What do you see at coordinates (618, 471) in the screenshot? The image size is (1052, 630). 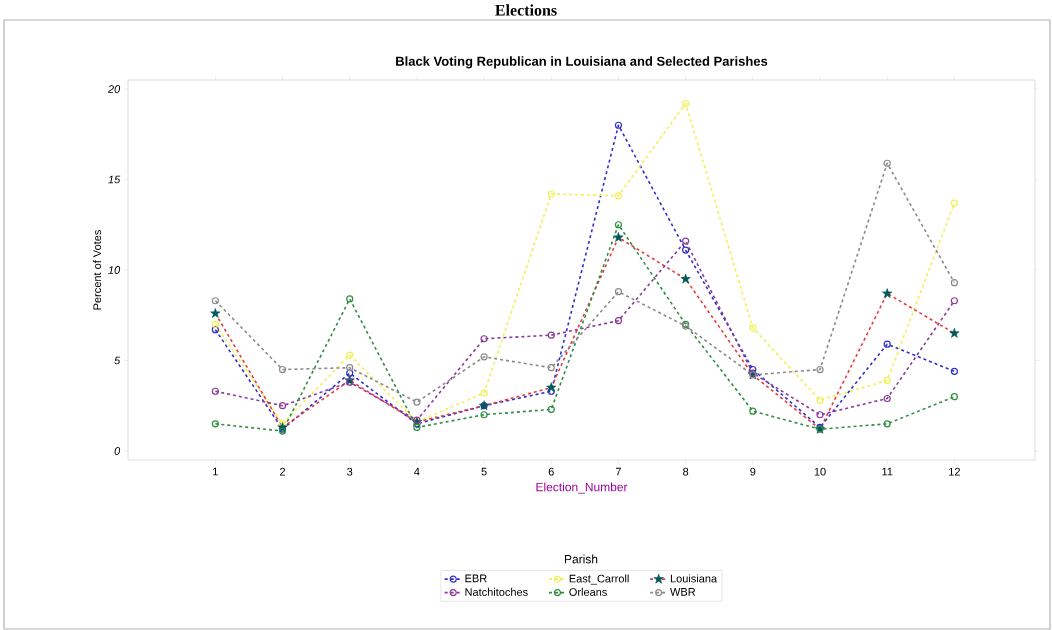 I see `x-tick-label: 7` at bounding box center [618, 471].